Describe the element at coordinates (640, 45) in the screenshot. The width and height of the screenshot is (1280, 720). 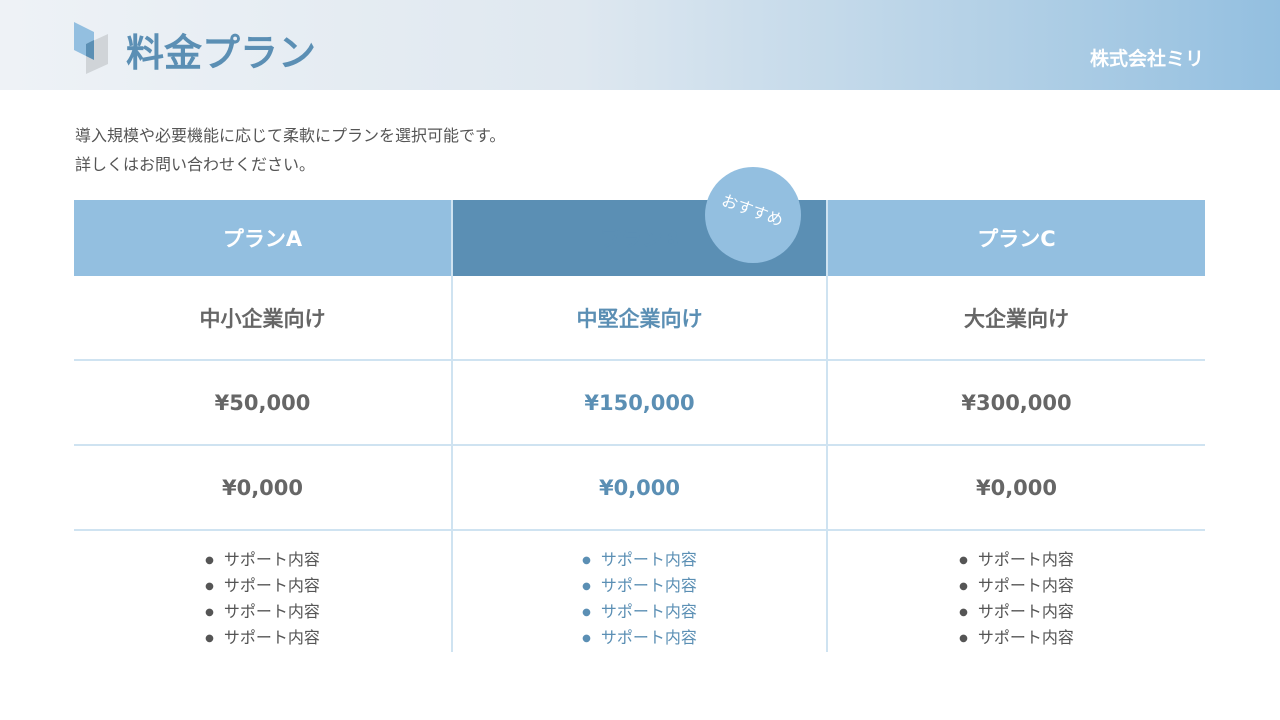
I see `header-band: 料金プラン 株式会社ミリ` at that location.